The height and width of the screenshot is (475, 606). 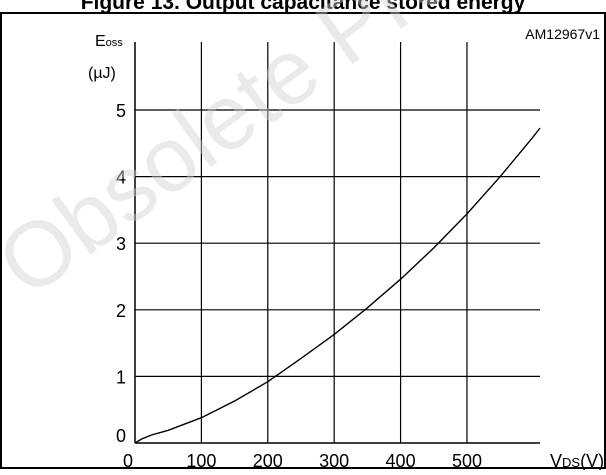 What do you see at coordinates (562, 34) in the screenshot?
I see `ref-code: AM12967v1` at bounding box center [562, 34].